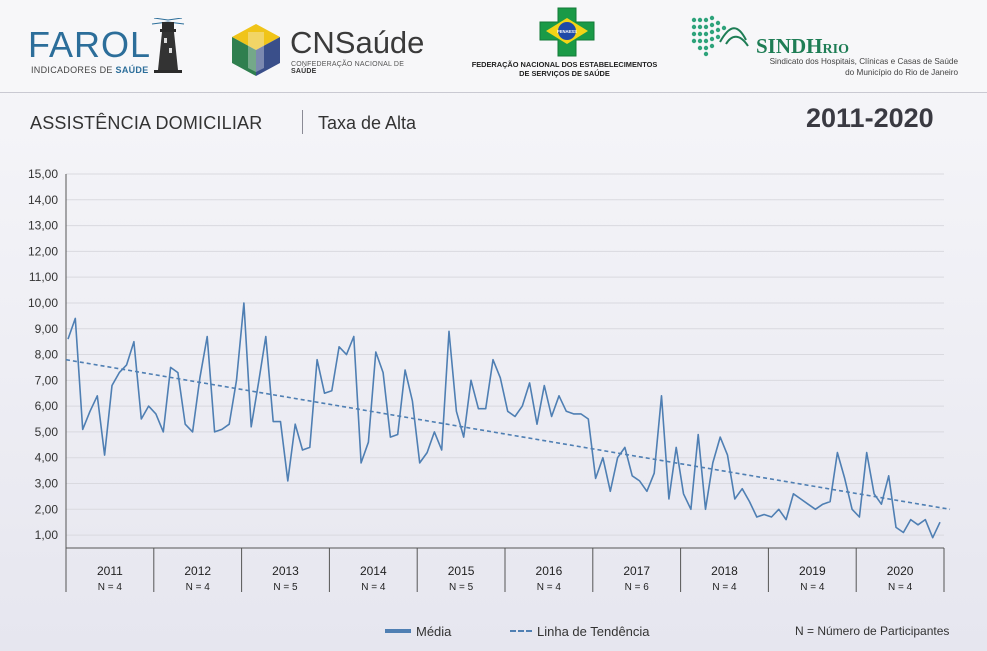  Describe the element at coordinates (47, 380) in the screenshot. I see `y-tick-label: 7,00` at that location.